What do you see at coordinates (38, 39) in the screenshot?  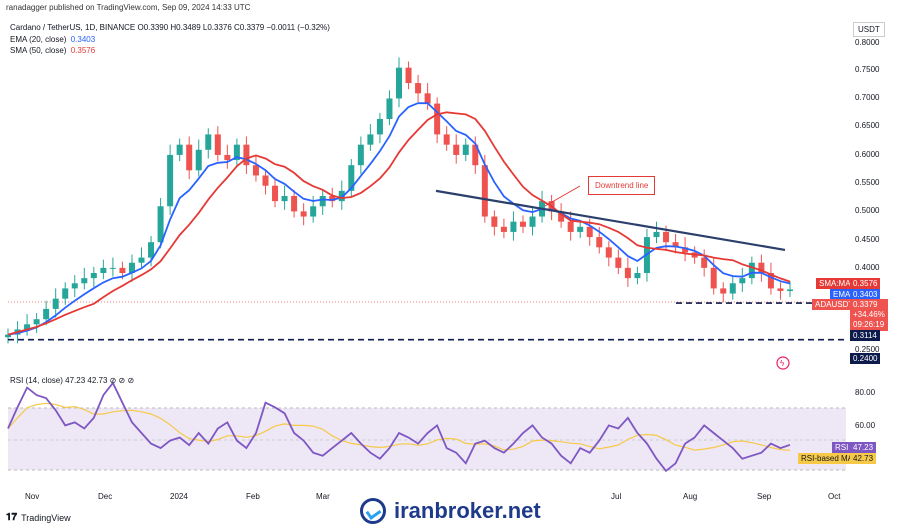 I see `ema-legend-label: EMA (20, close)` at bounding box center [38, 39].